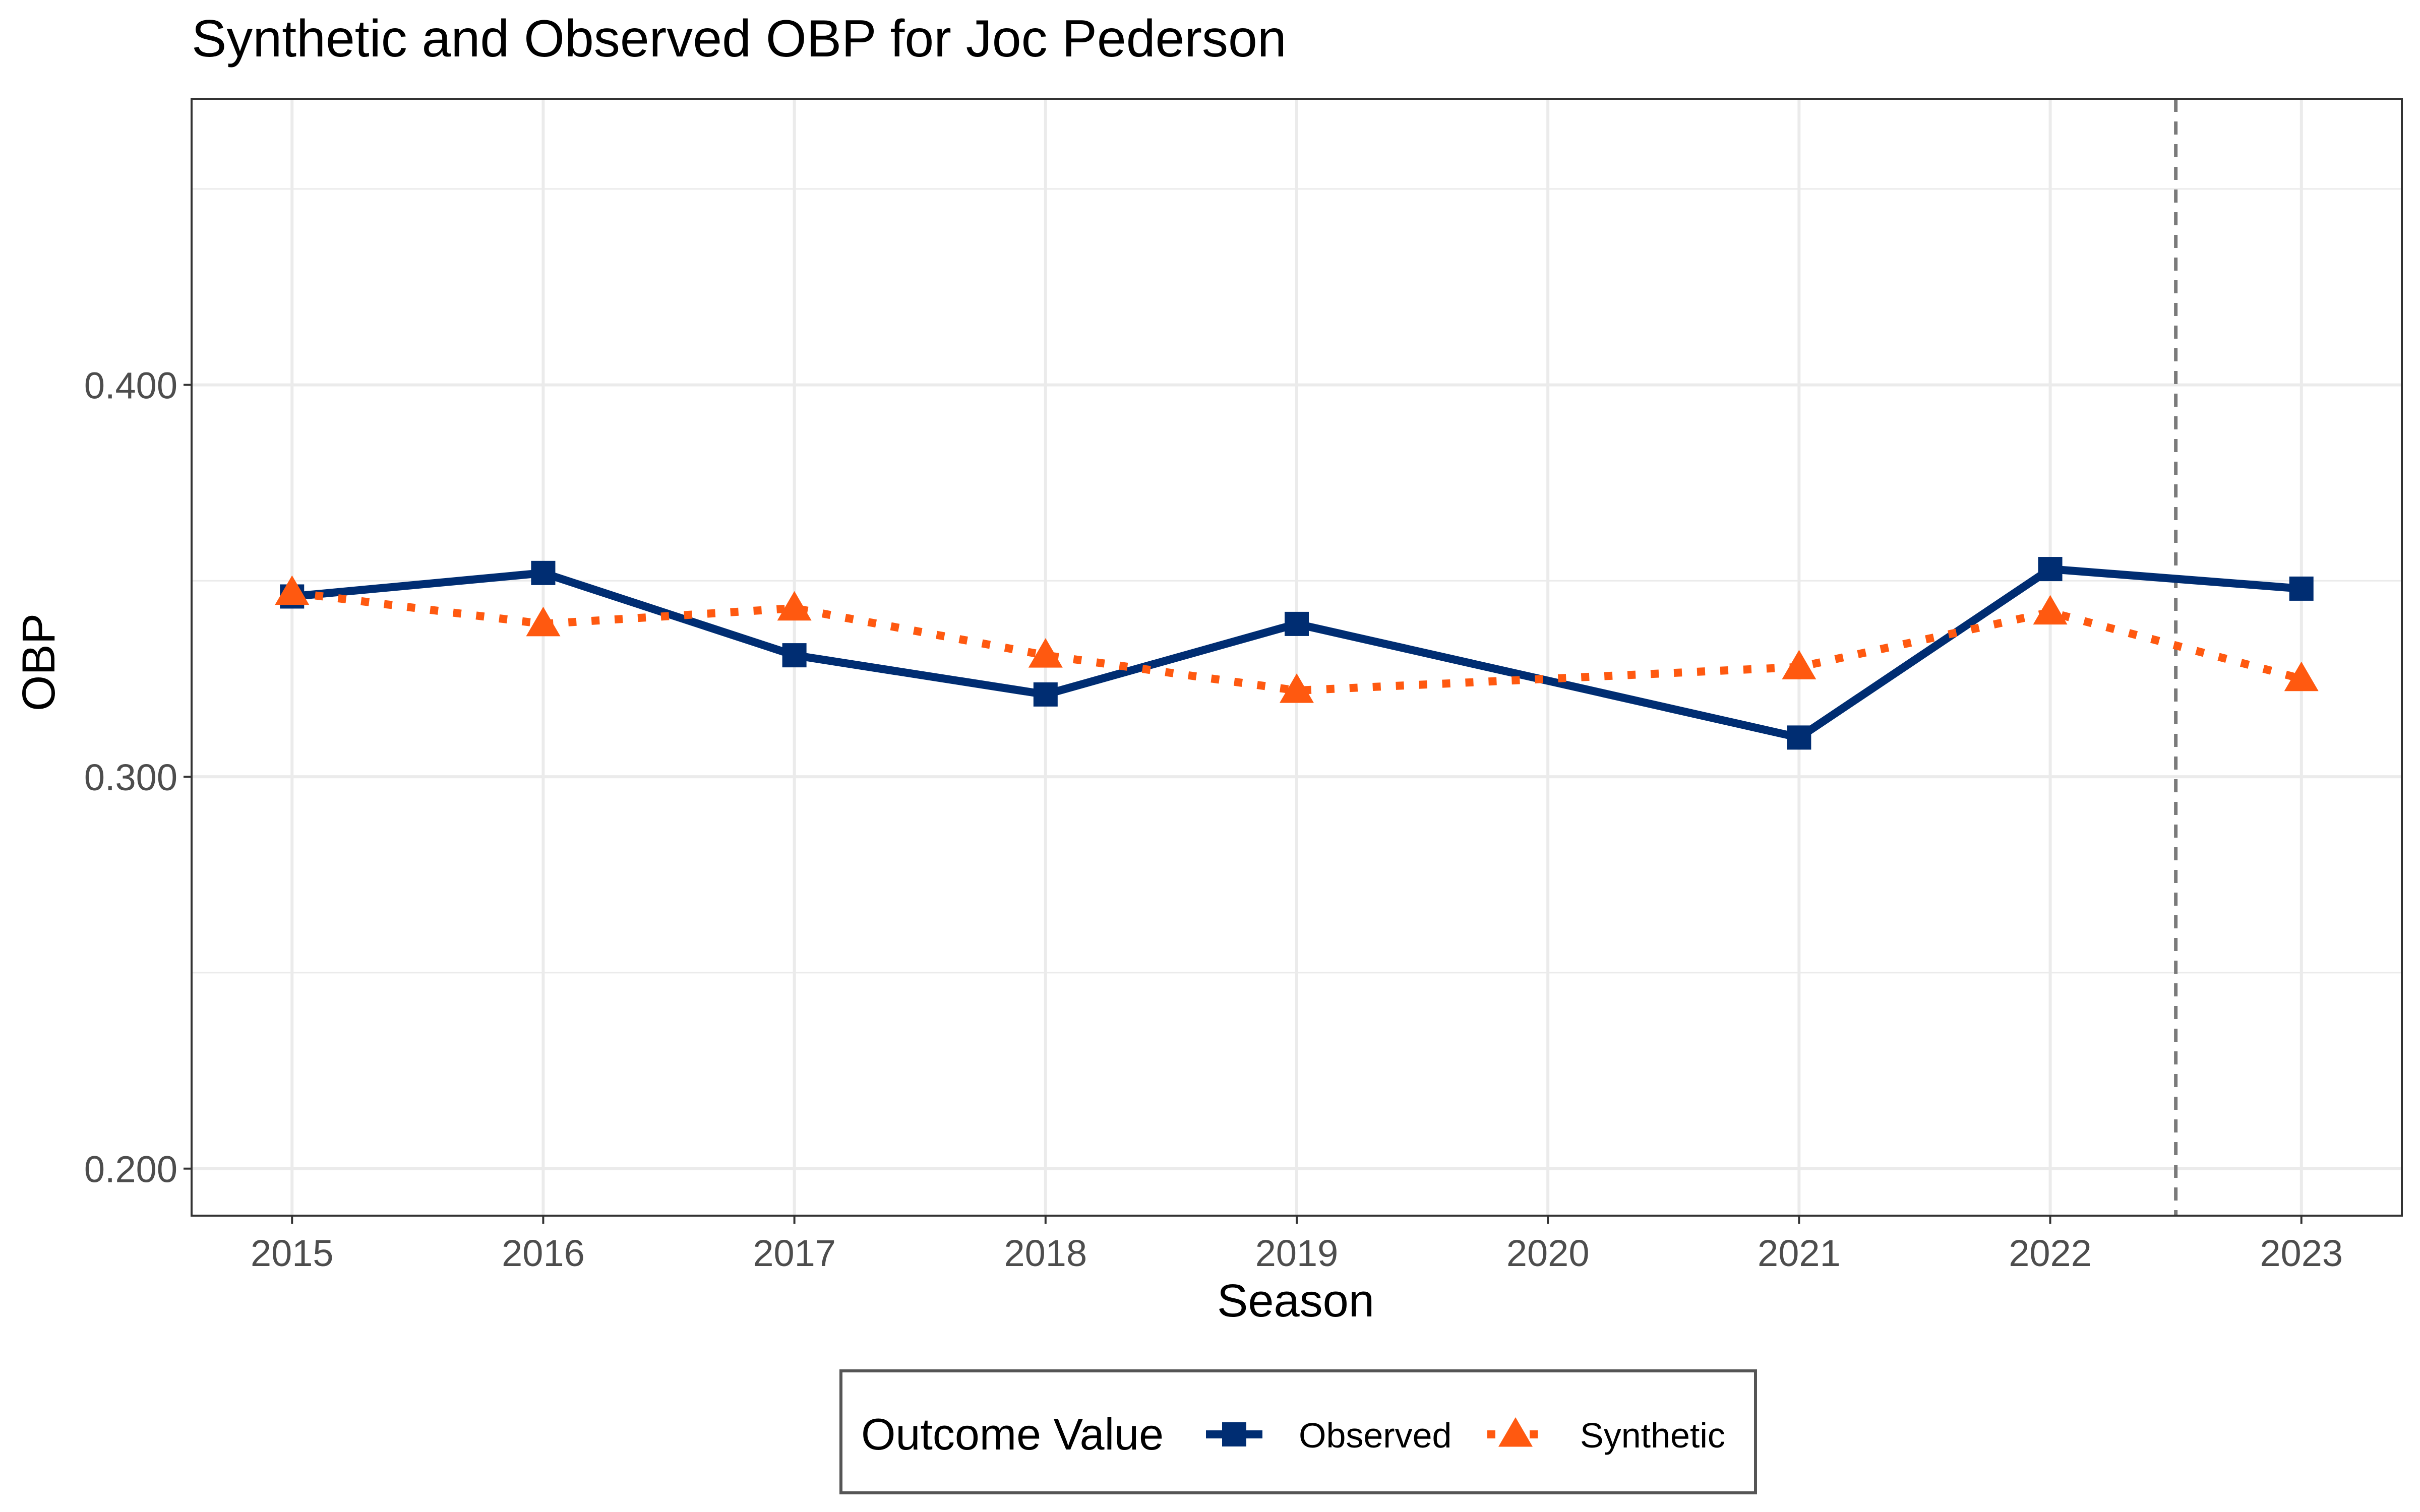 The height and width of the screenshot is (1512, 2420). I want to click on x-tick-label: 2015, so click(292, 1253).